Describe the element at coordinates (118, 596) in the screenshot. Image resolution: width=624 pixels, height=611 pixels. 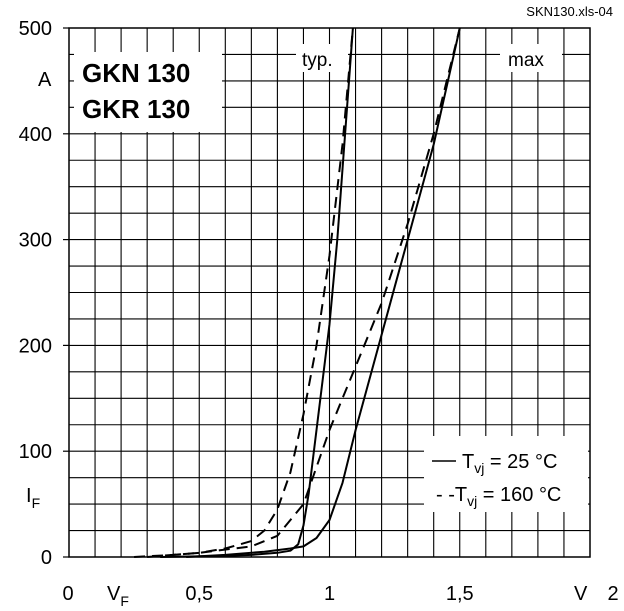
I see `x-axis-label: VF` at that location.